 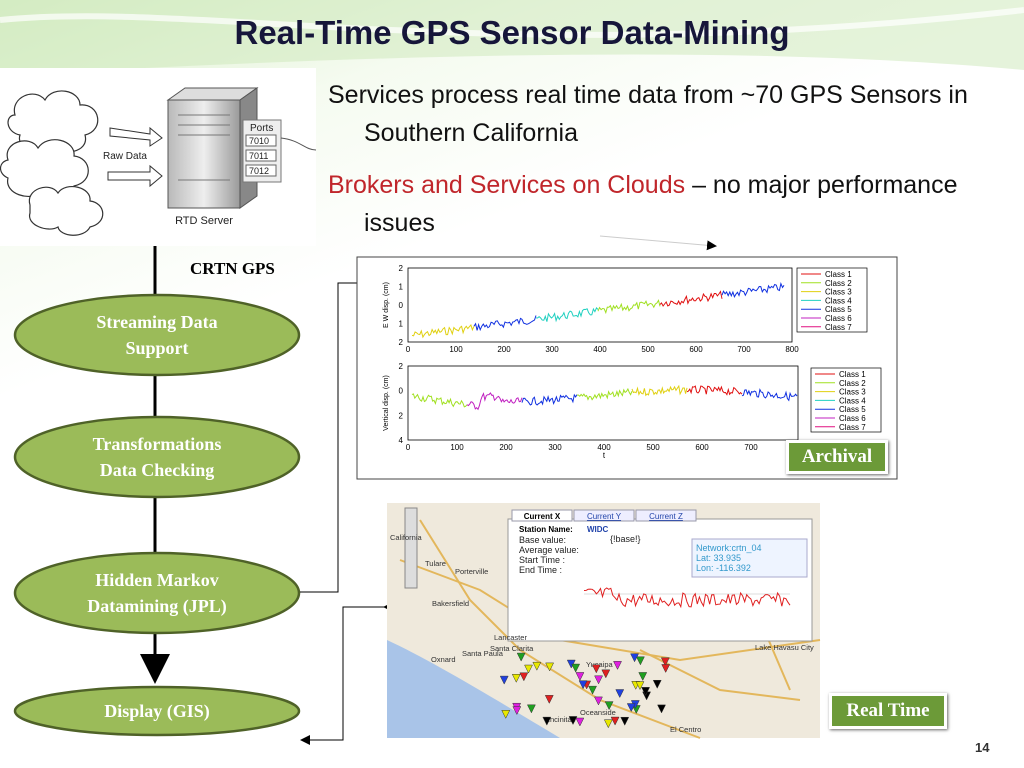 What do you see at coordinates (408, 447) in the screenshot?
I see `x-tick-label: 0` at bounding box center [408, 447].